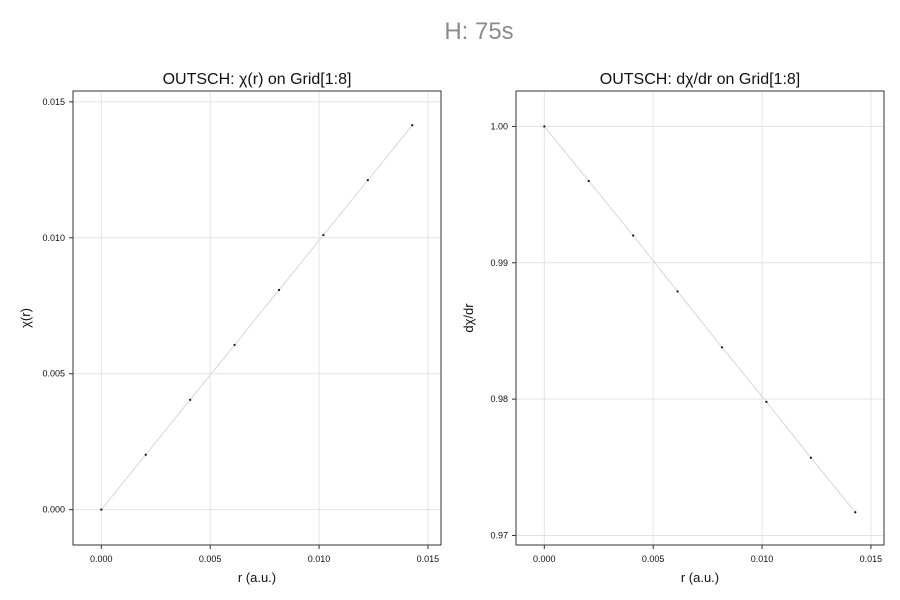 This screenshot has height=600, width=900. Describe the element at coordinates (499, 399) in the screenshot. I see `y-tick-label: 0.98` at that location.